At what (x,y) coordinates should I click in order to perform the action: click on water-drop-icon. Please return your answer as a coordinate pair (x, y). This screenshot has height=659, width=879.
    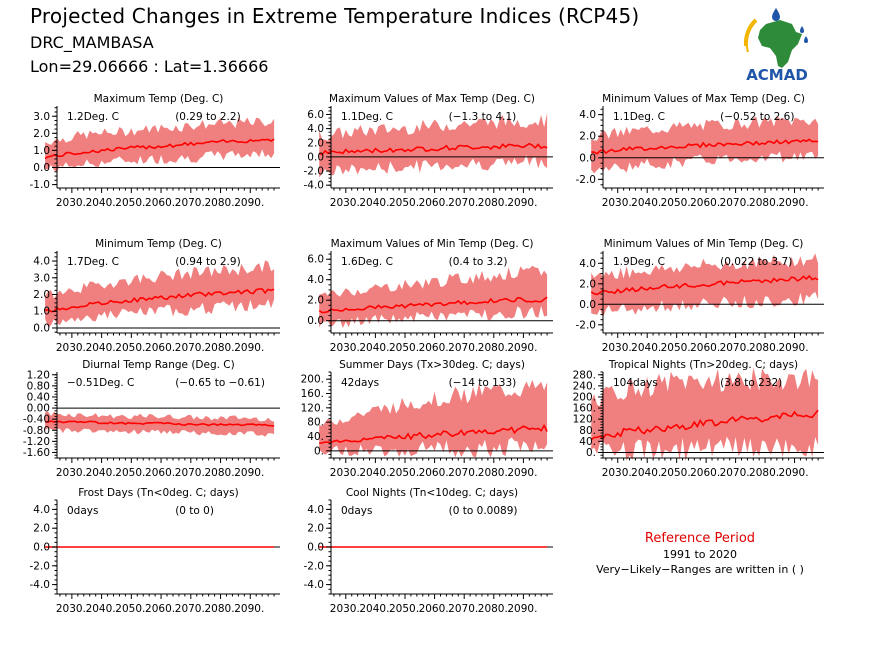
    Looking at the image, I should click on (776, 14).